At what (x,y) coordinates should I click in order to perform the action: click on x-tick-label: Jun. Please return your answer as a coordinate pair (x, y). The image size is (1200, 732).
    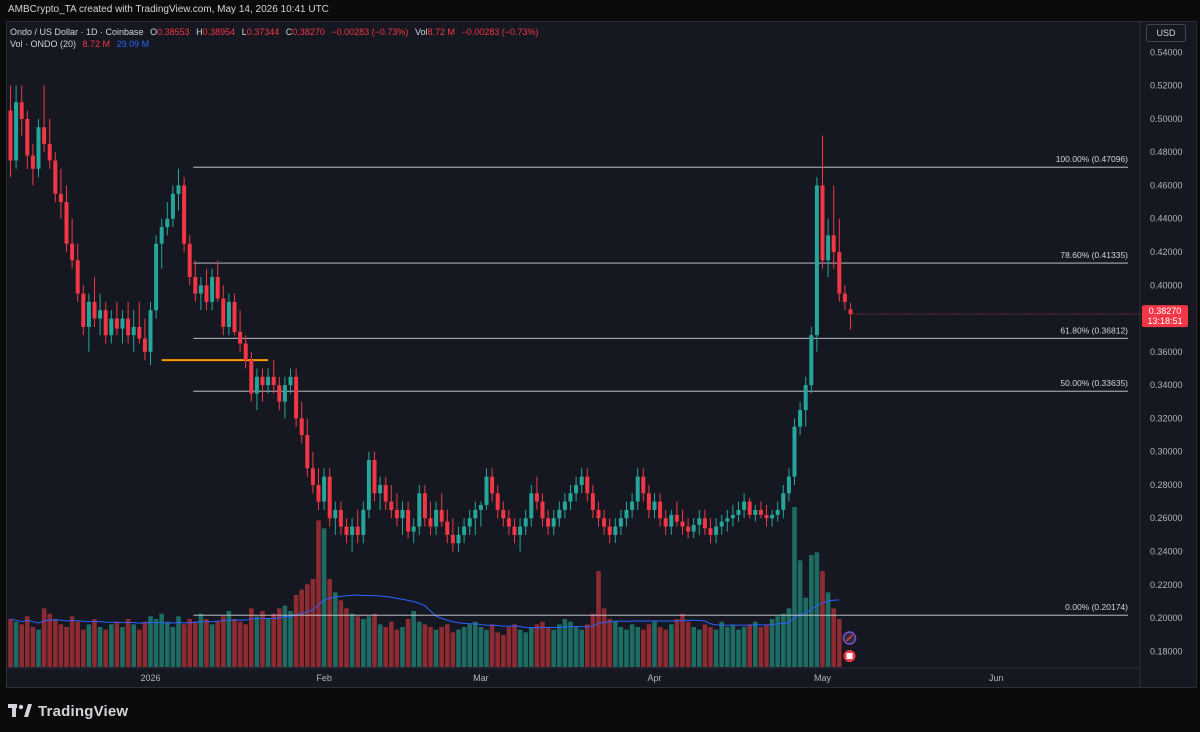
    Looking at the image, I should click on (996, 678).